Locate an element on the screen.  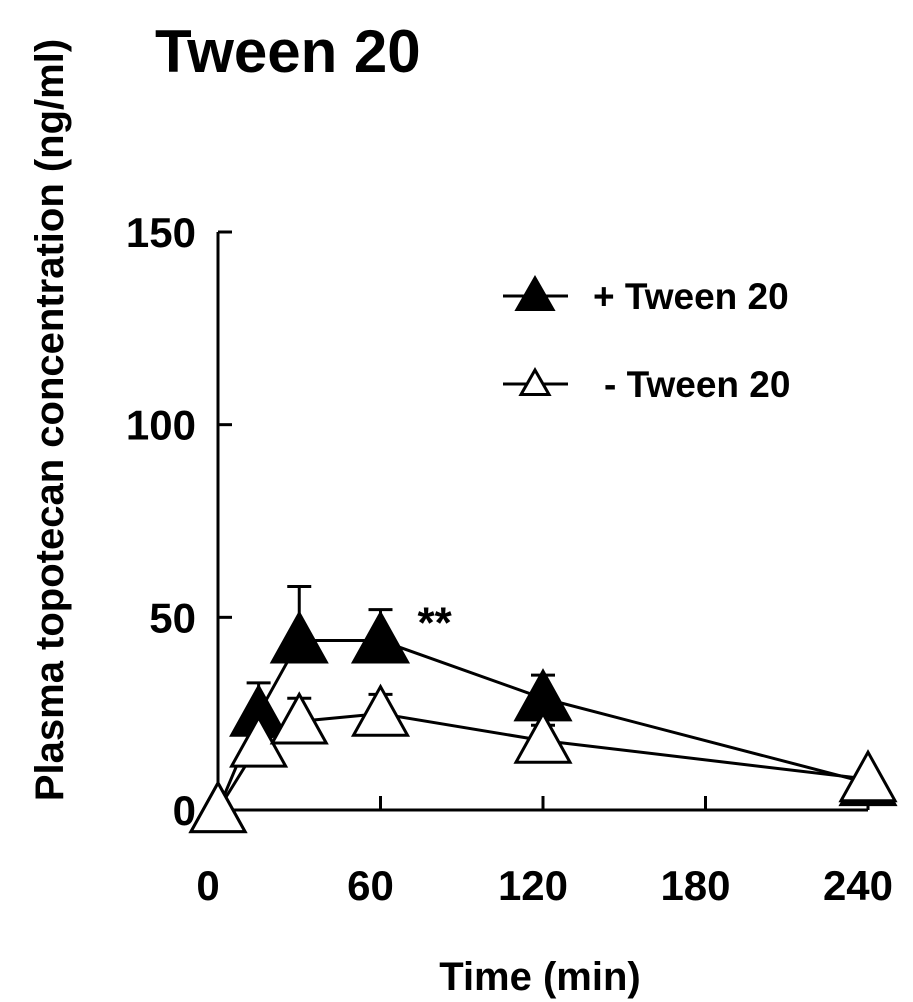
y-tick-label: 150 is located at coordinates (161, 232).